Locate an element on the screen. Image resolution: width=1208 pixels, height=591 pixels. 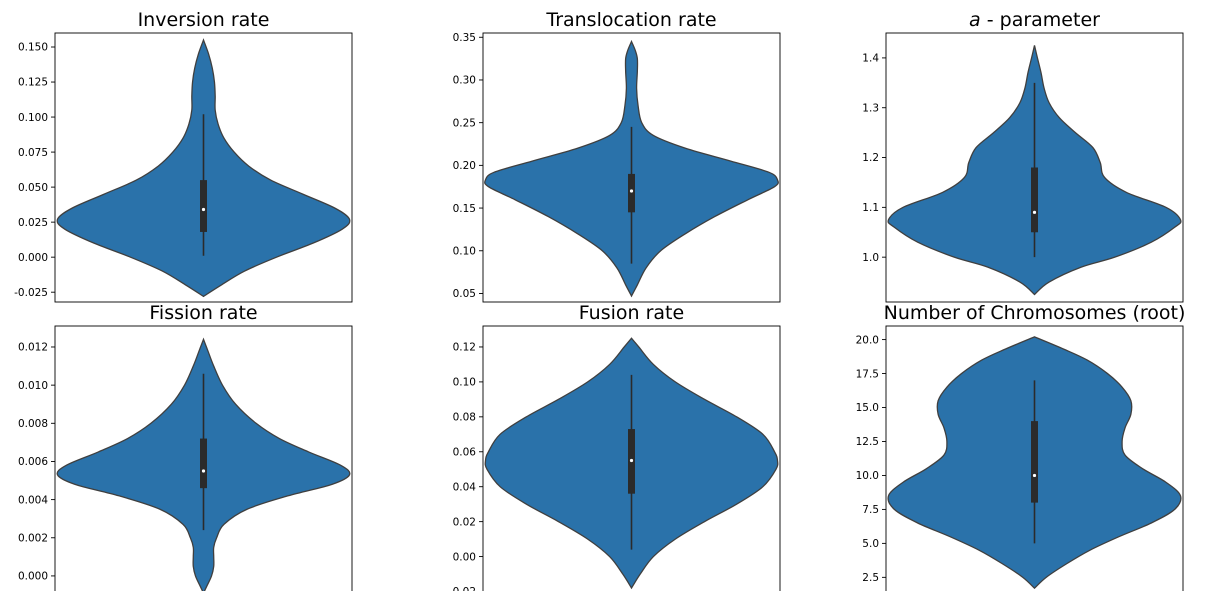
y-tick-label: 0.05 is located at coordinates (464, 294).